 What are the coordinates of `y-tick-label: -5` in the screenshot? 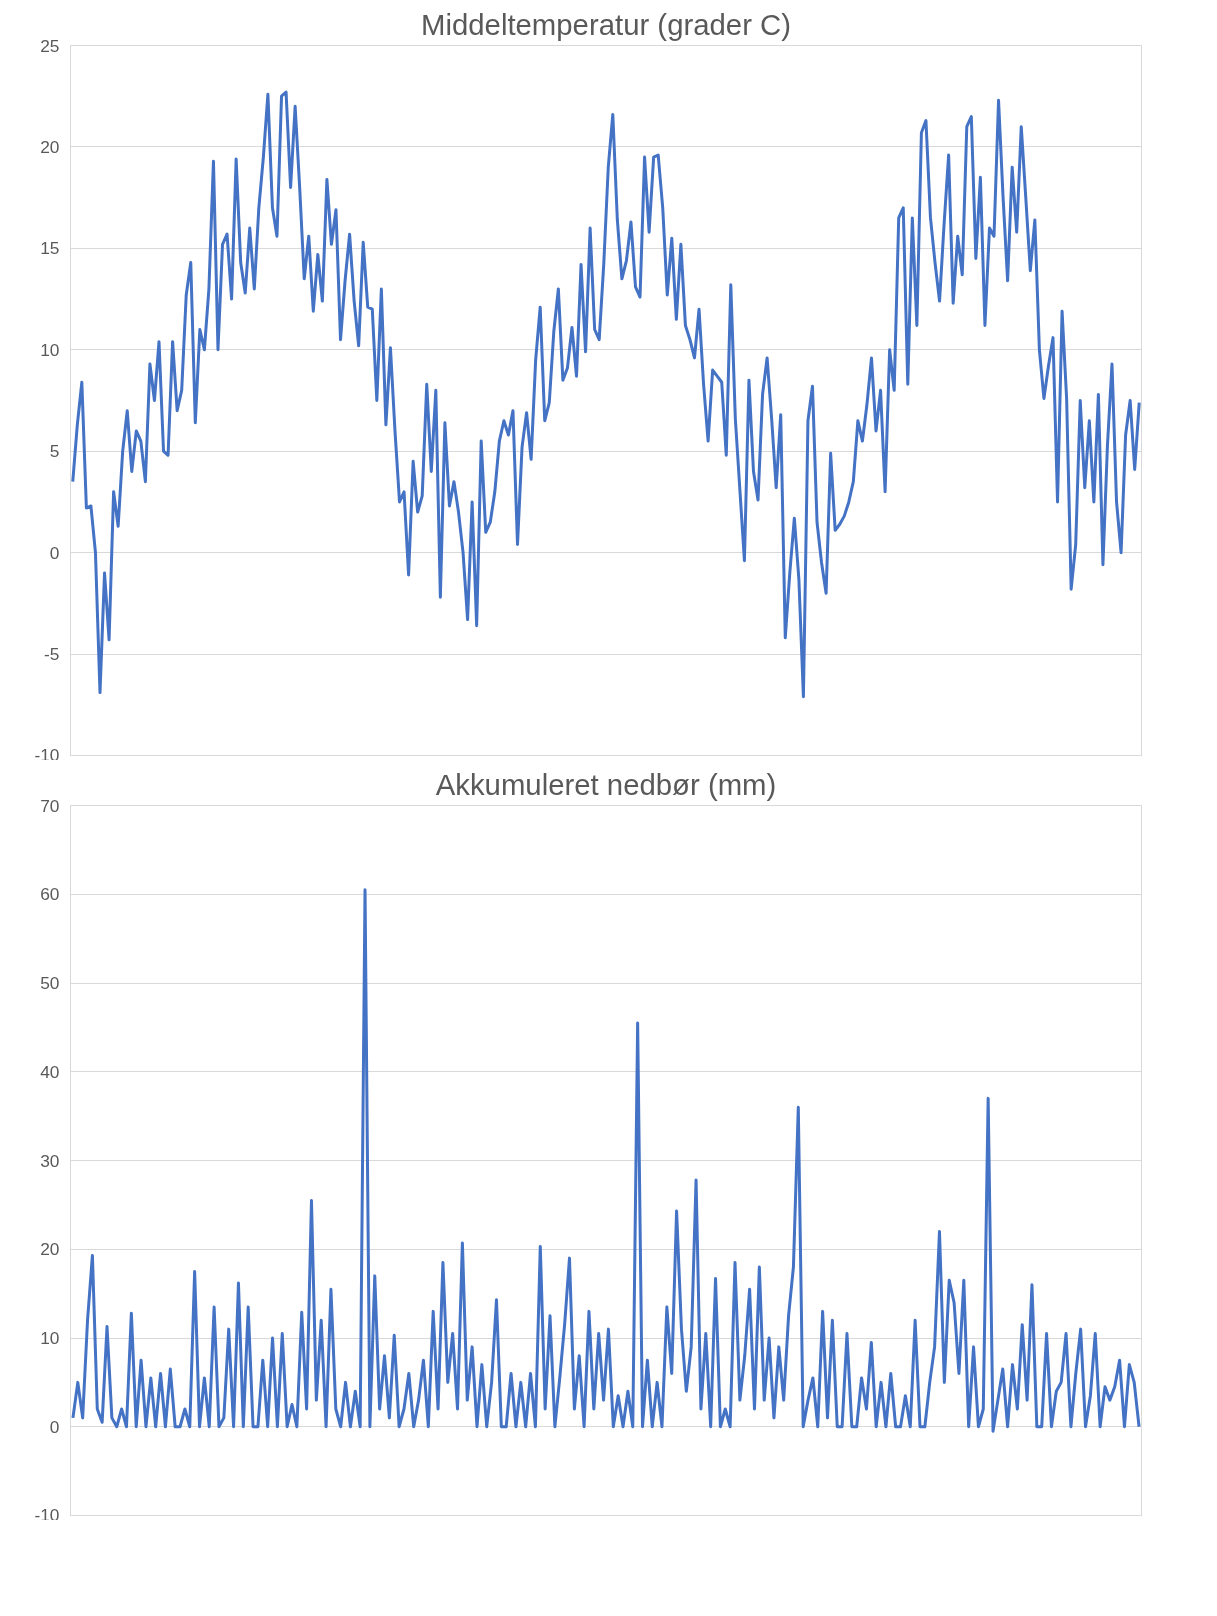 It's located at (52, 654).